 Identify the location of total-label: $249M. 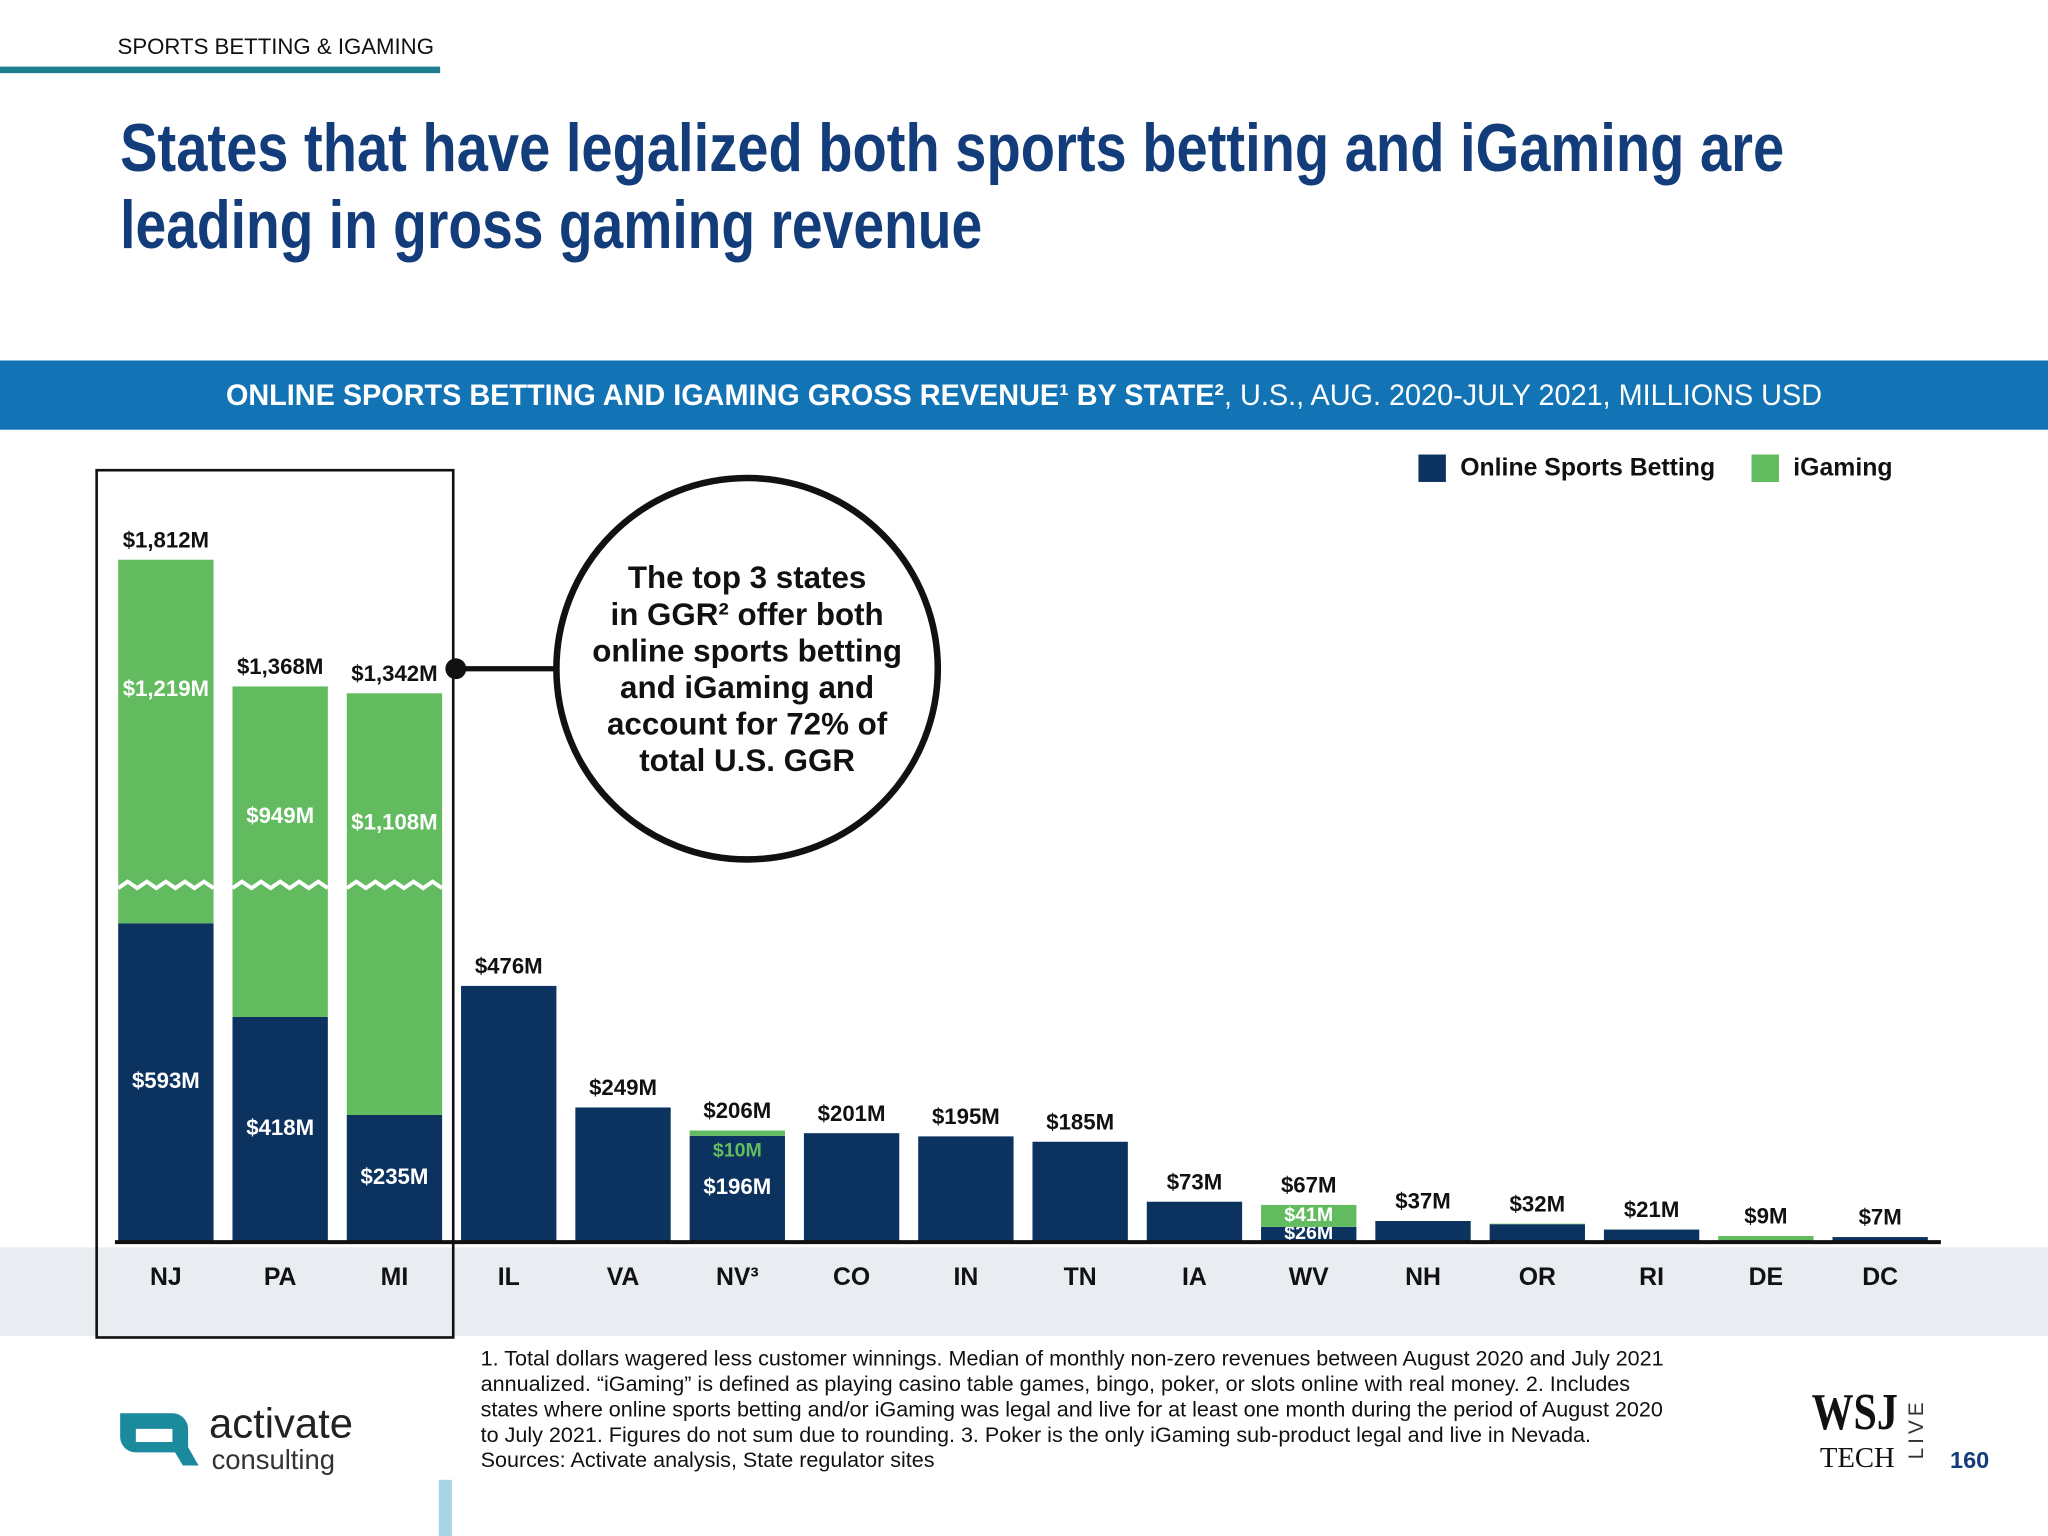
(623, 1087).